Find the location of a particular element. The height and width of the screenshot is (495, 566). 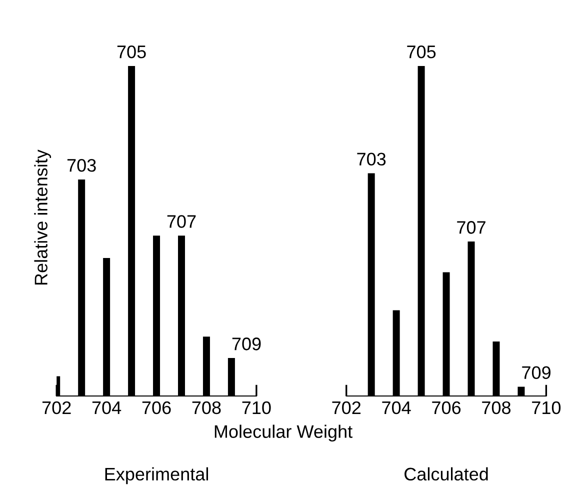

y-axis-title: Relative intensity is located at coordinates (43, 217).